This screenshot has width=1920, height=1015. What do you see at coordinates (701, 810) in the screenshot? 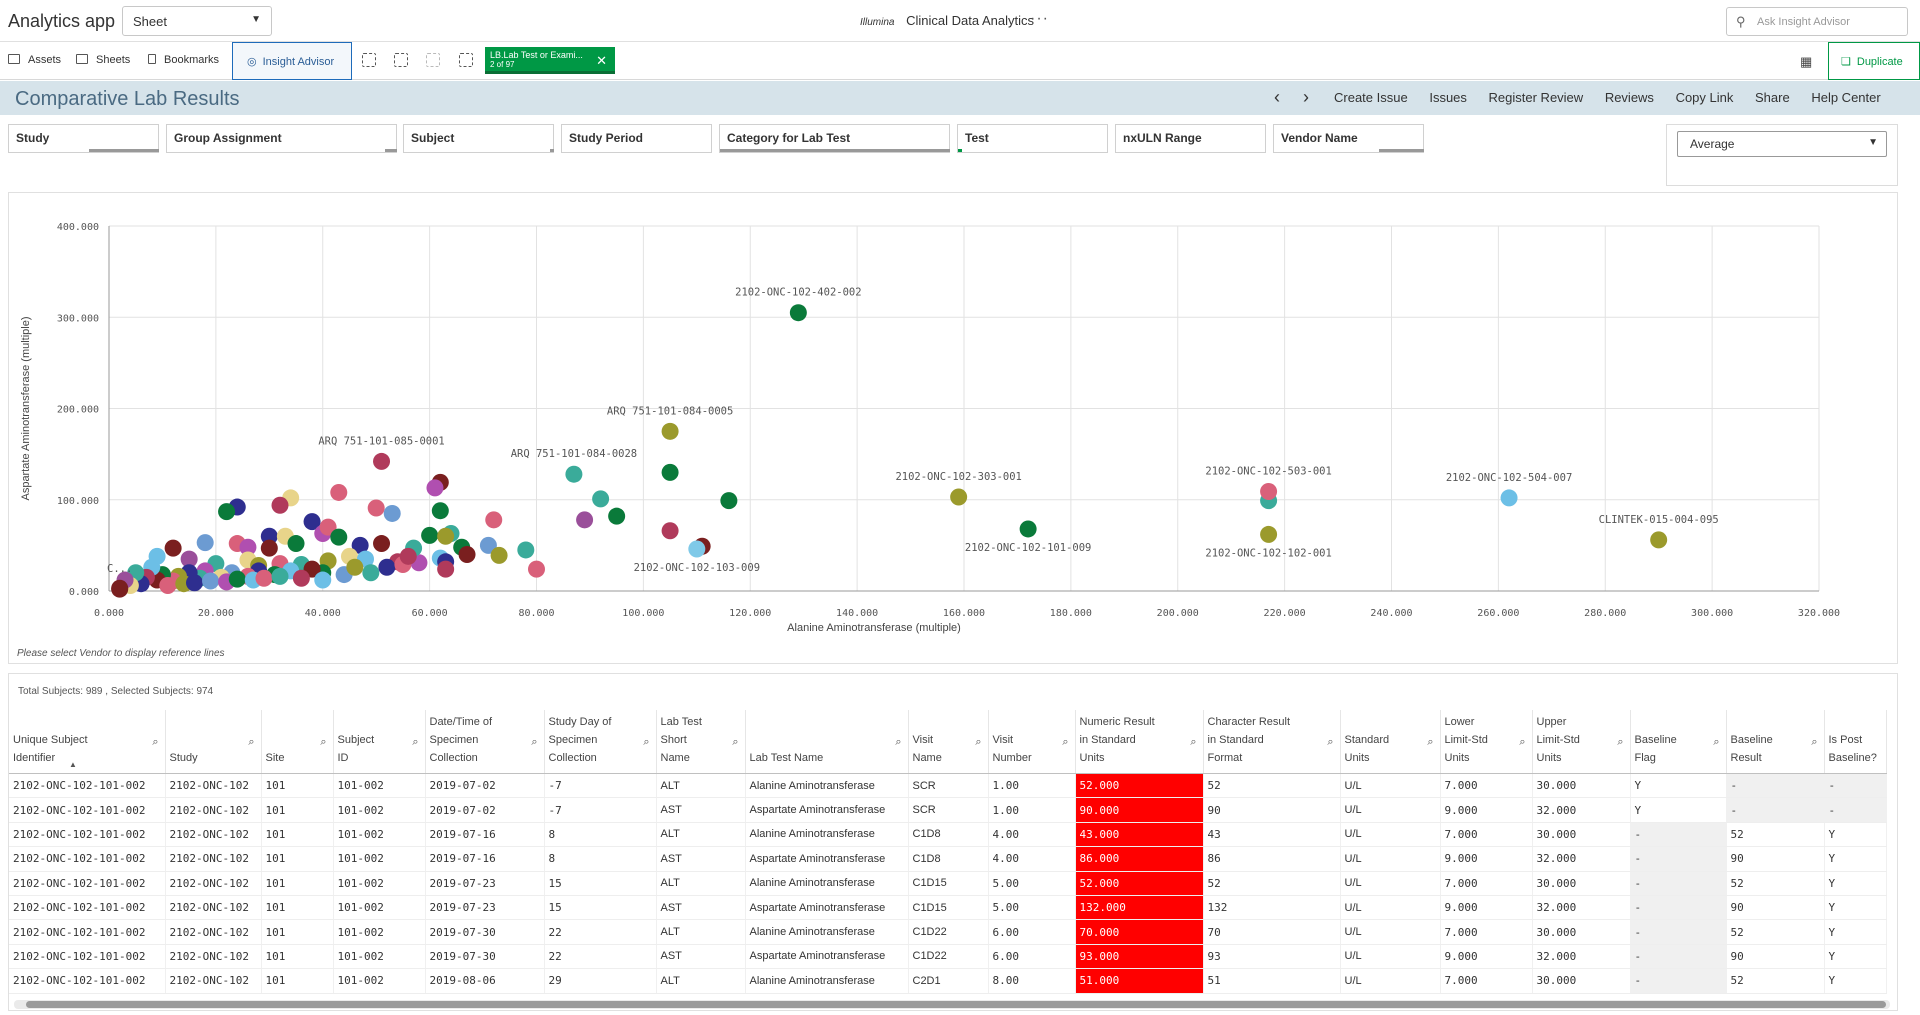
I see `table-cell: AST` at bounding box center [701, 810].